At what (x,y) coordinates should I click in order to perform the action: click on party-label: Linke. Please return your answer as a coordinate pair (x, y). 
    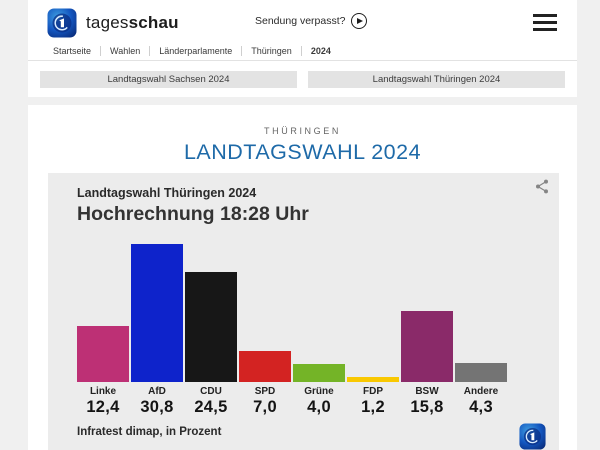
    Looking at the image, I should click on (103, 391).